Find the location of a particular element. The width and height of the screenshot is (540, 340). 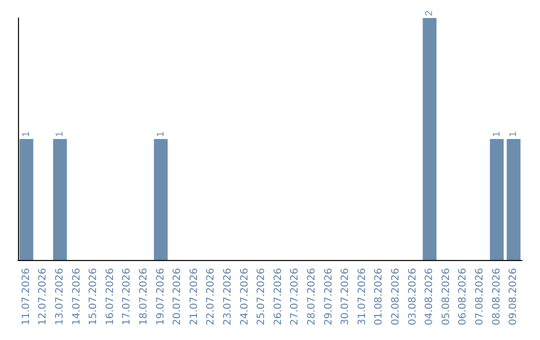

x-tick-label: 28.07.2026 is located at coordinates (312, 297).